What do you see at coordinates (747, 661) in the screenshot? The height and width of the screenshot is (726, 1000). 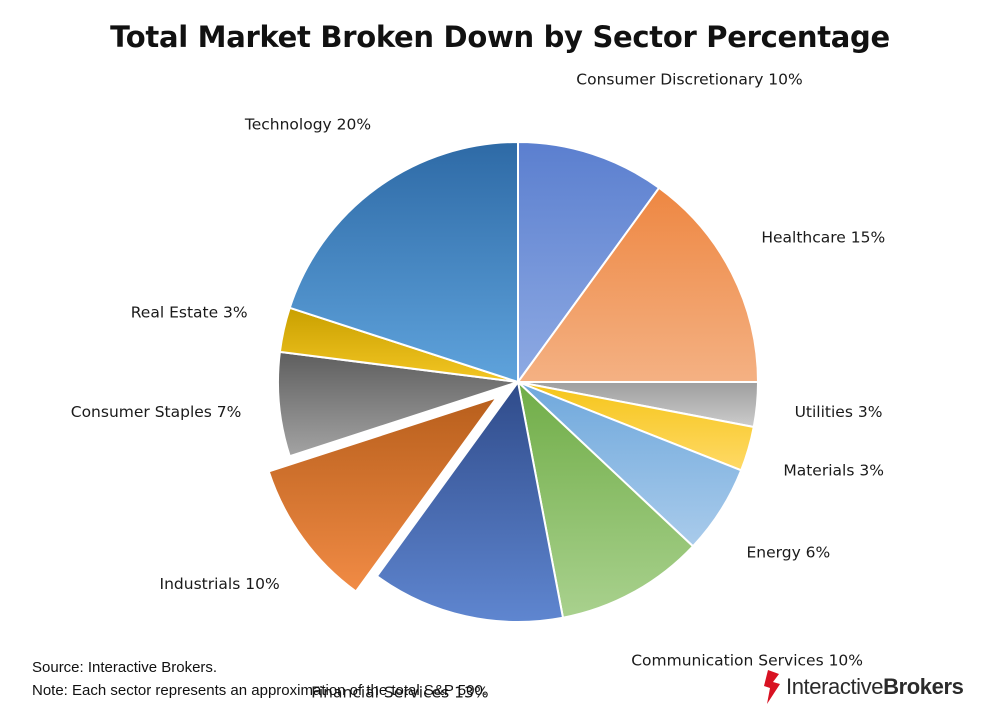 I see `label-communication-services: Communication Services 10%` at bounding box center [747, 661].